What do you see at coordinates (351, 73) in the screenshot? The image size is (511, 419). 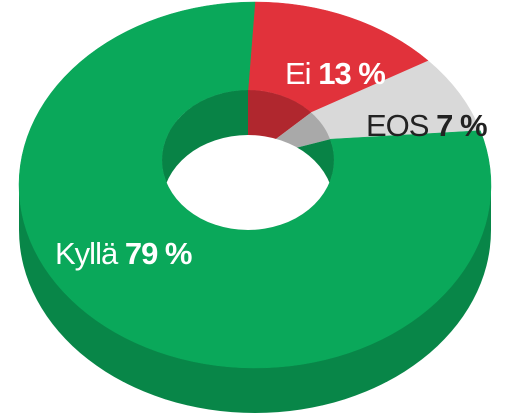 I see `slice-value: 13 %` at bounding box center [351, 73].